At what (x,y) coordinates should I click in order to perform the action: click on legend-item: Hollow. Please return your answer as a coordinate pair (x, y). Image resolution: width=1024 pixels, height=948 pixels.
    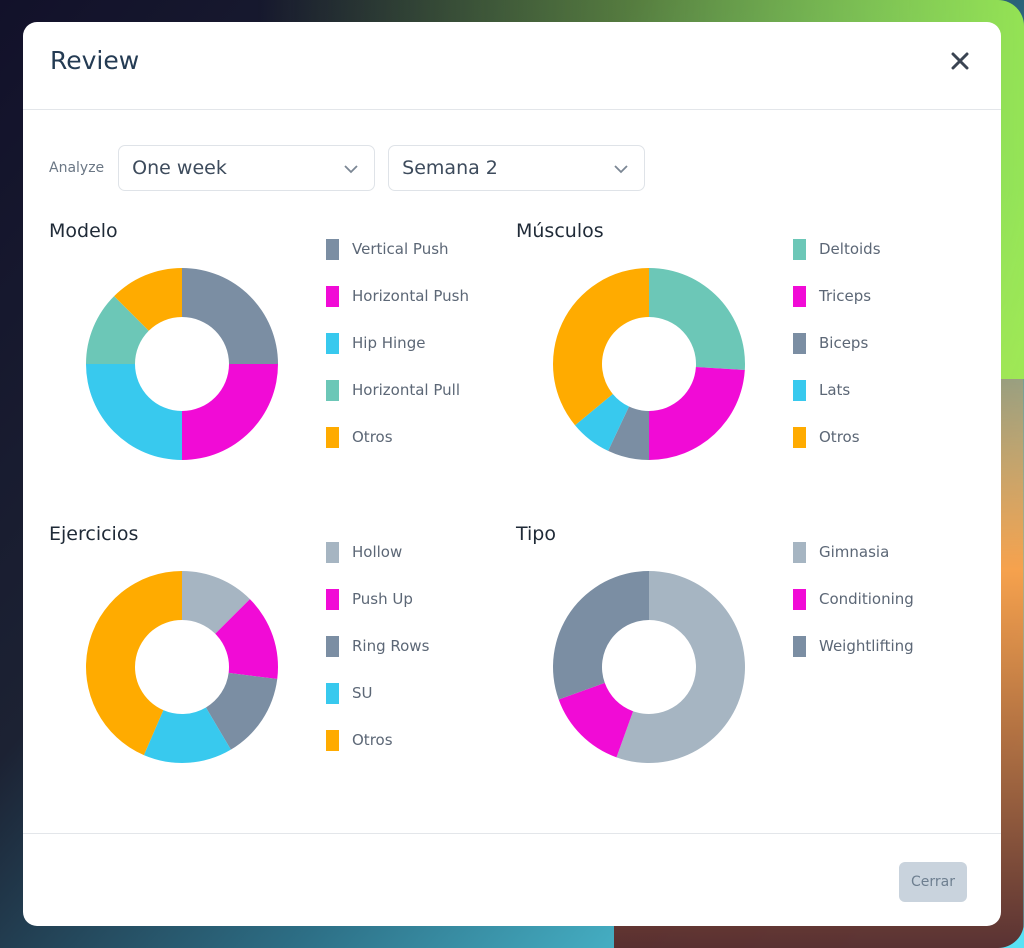
    Looking at the image, I should click on (377, 552).